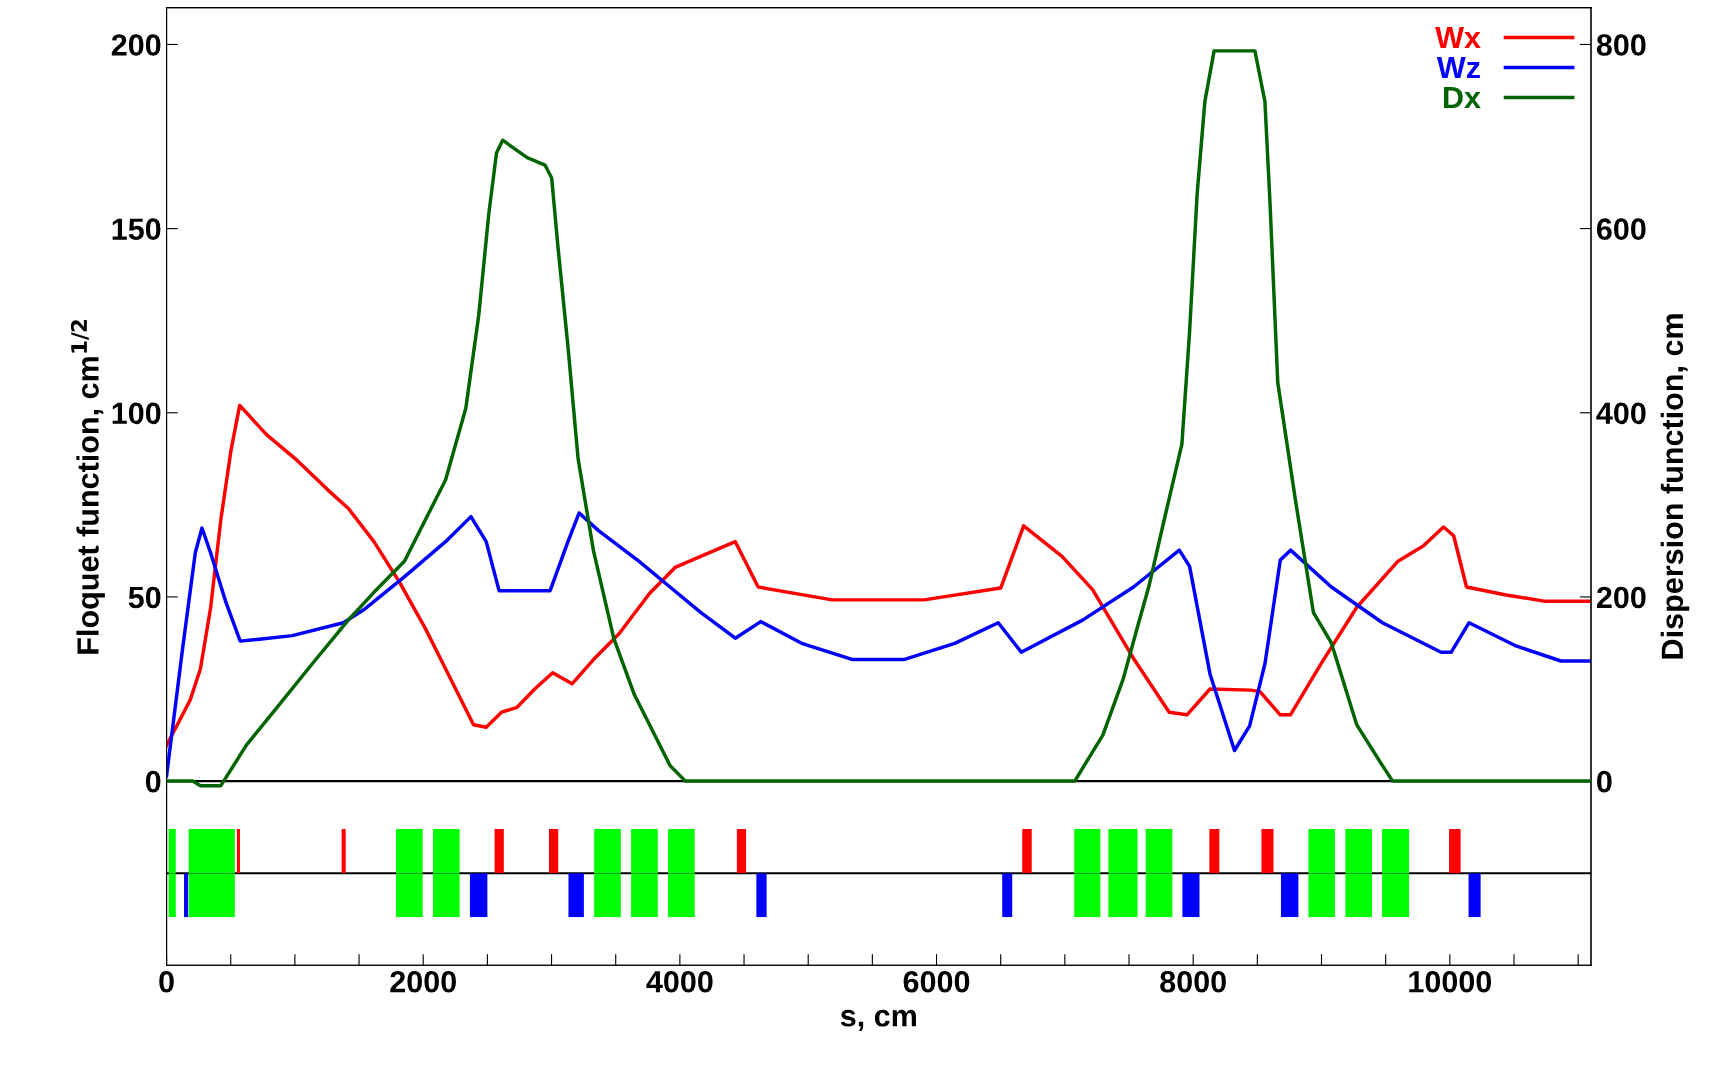 The image size is (1735, 1087). What do you see at coordinates (136, 413) in the screenshot?
I see `y-tick-label: 100` at bounding box center [136, 413].